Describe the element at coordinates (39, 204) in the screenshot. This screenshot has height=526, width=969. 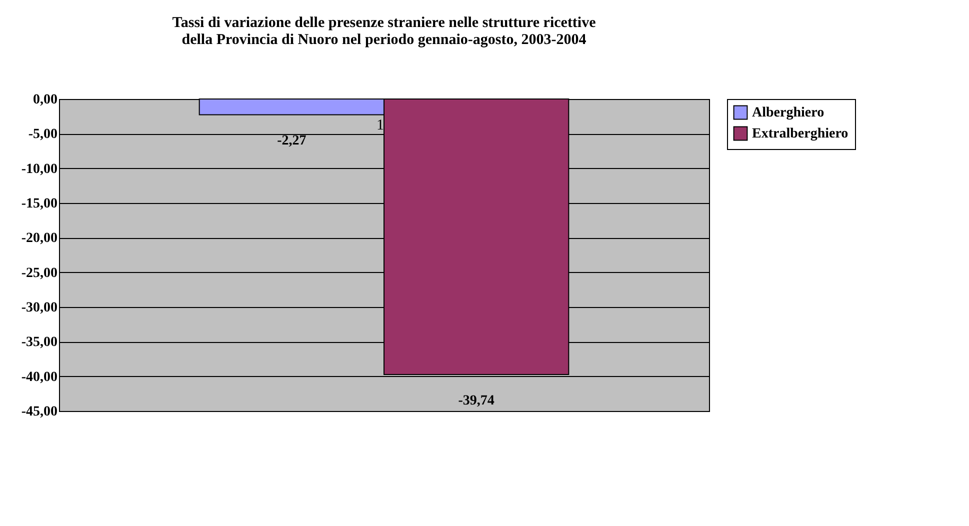
I see `y-tick-label: -15,00` at that location.